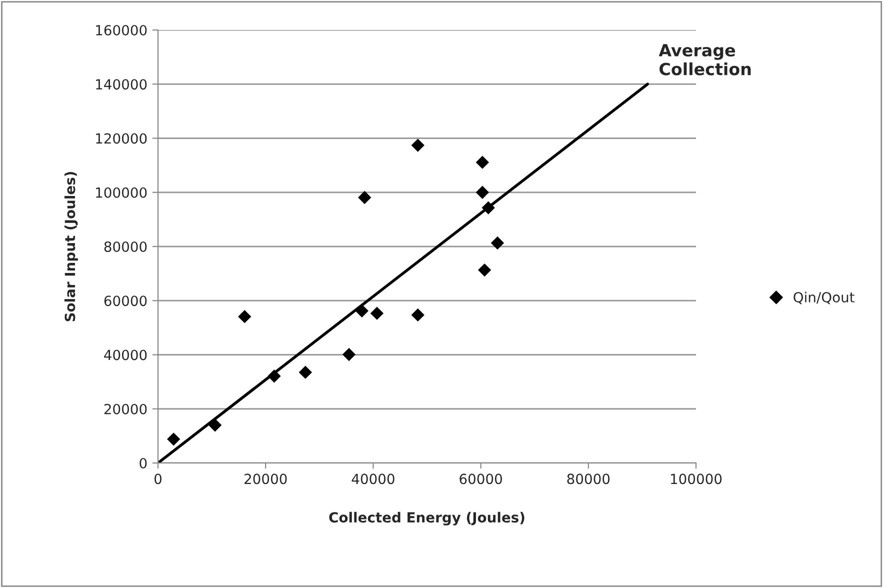  I want to click on x-tick-label: 60000, so click(481, 479).